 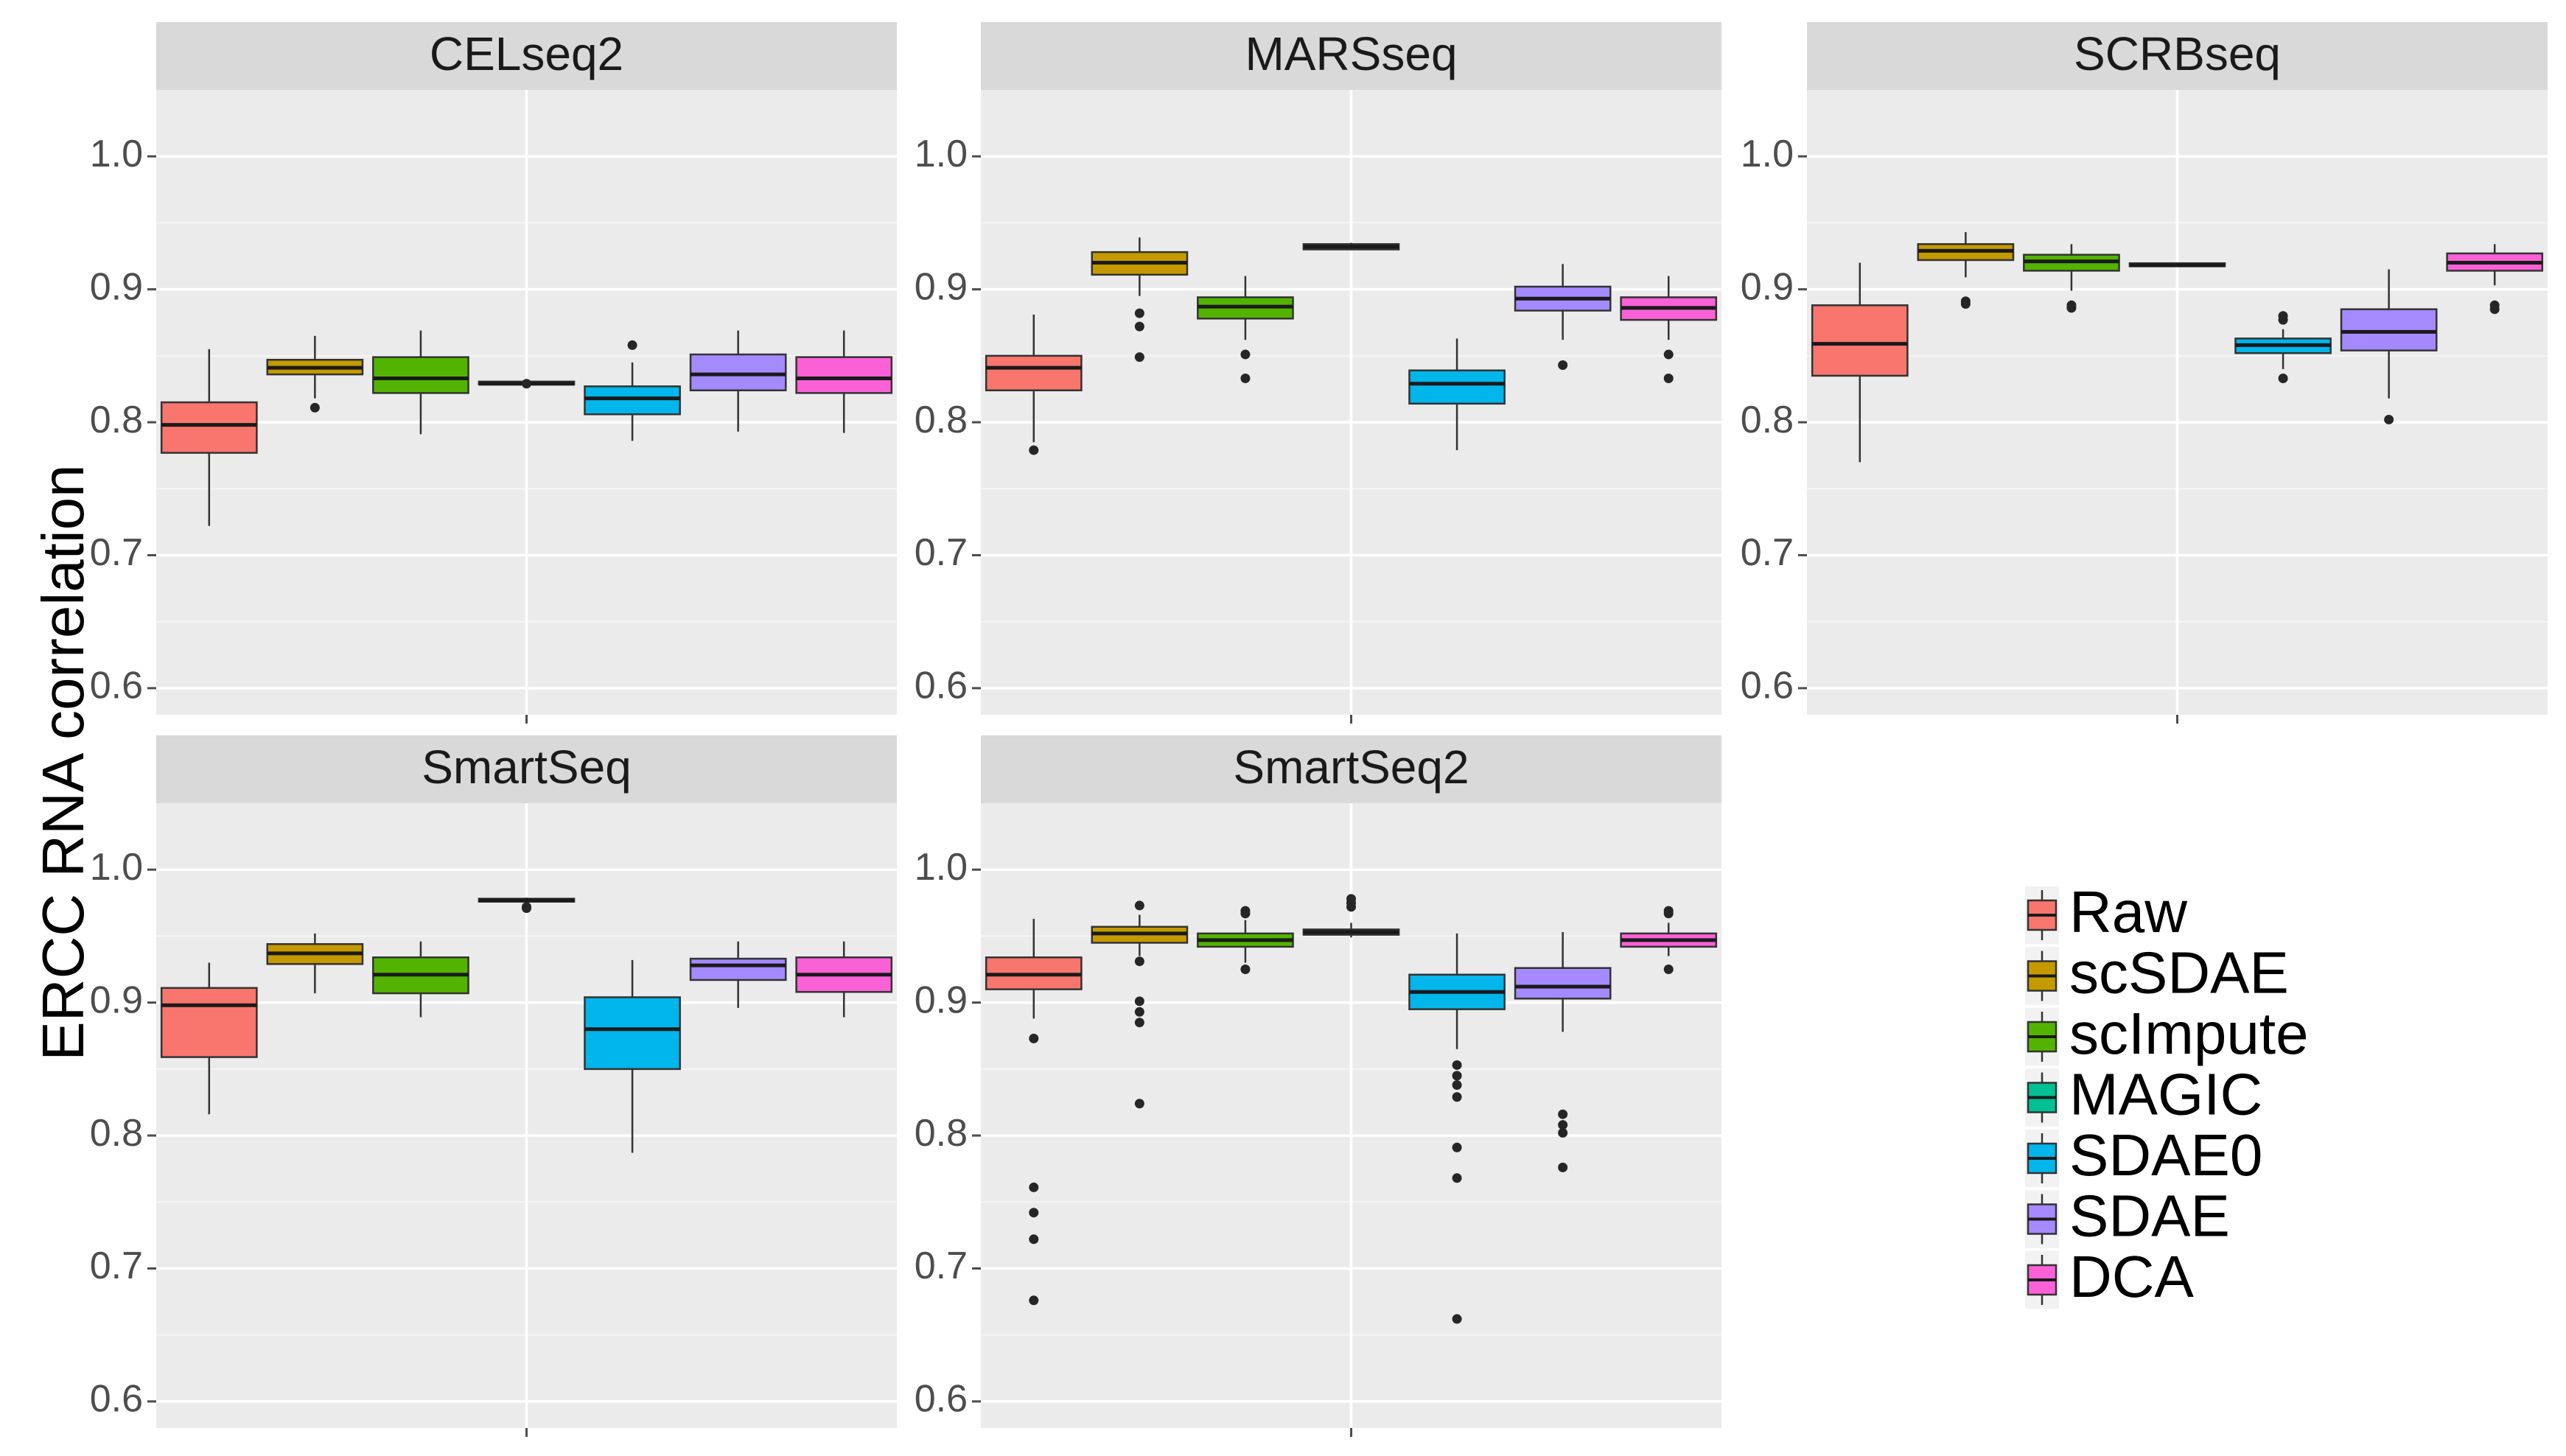 I want to click on panel-title: MARSseq, so click(x=1351, y=53).